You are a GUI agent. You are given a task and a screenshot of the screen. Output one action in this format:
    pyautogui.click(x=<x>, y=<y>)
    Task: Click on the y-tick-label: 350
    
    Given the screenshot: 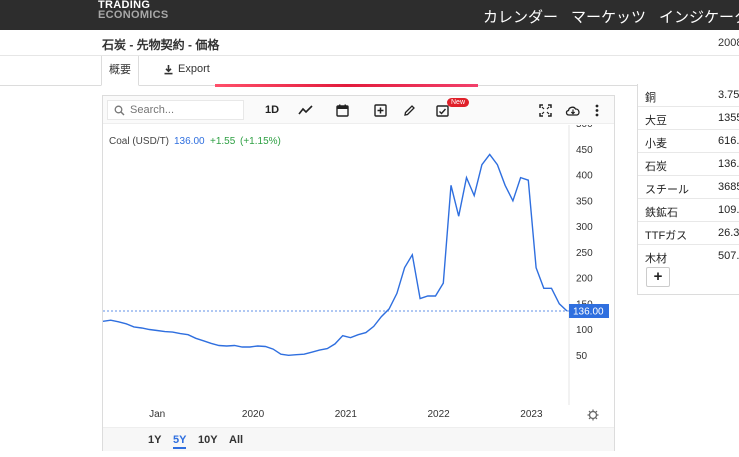 What is the action you would take?
    pyautogui.click(x=584, y=201)
    